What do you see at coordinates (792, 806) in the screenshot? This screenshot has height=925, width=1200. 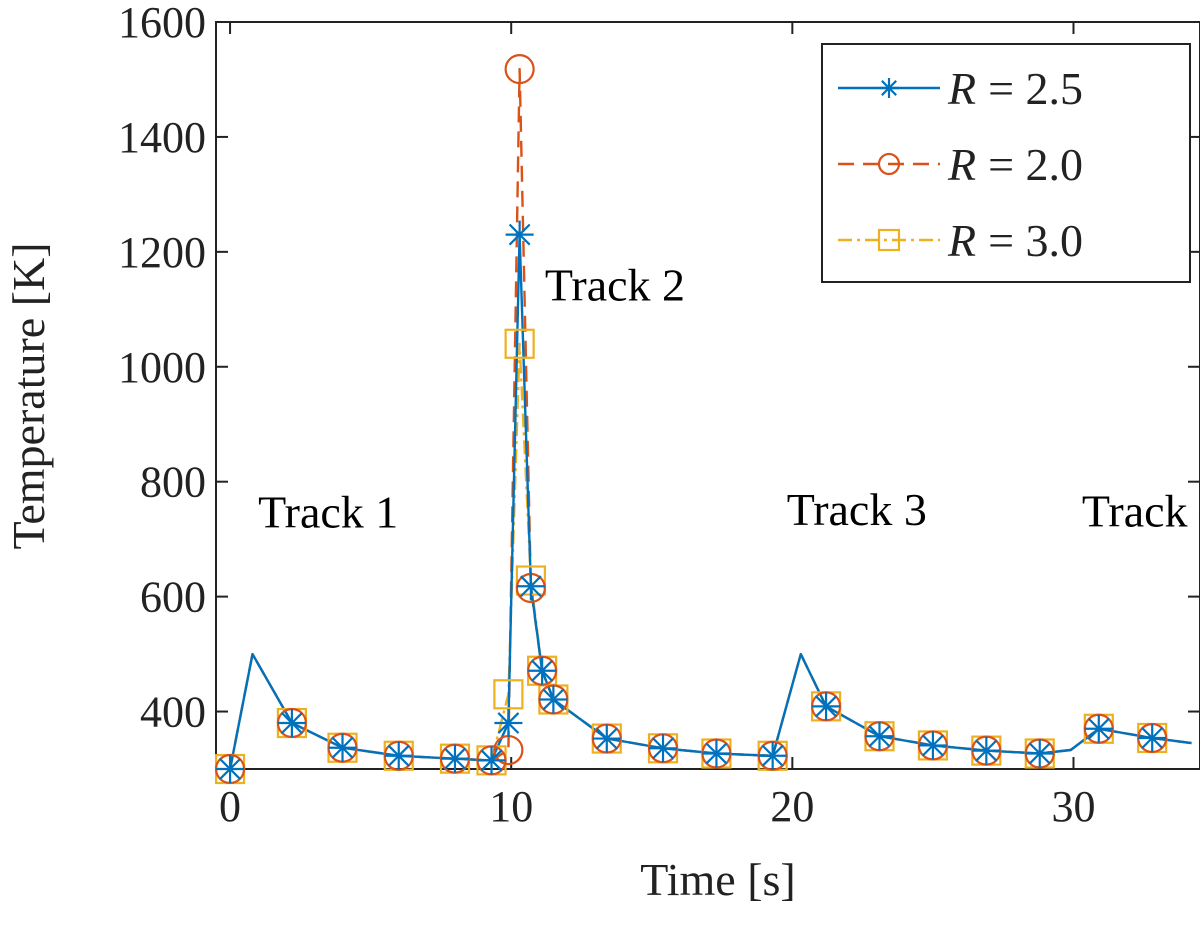 I see `x-tick-label: 20` at bounding box center [792, 806].